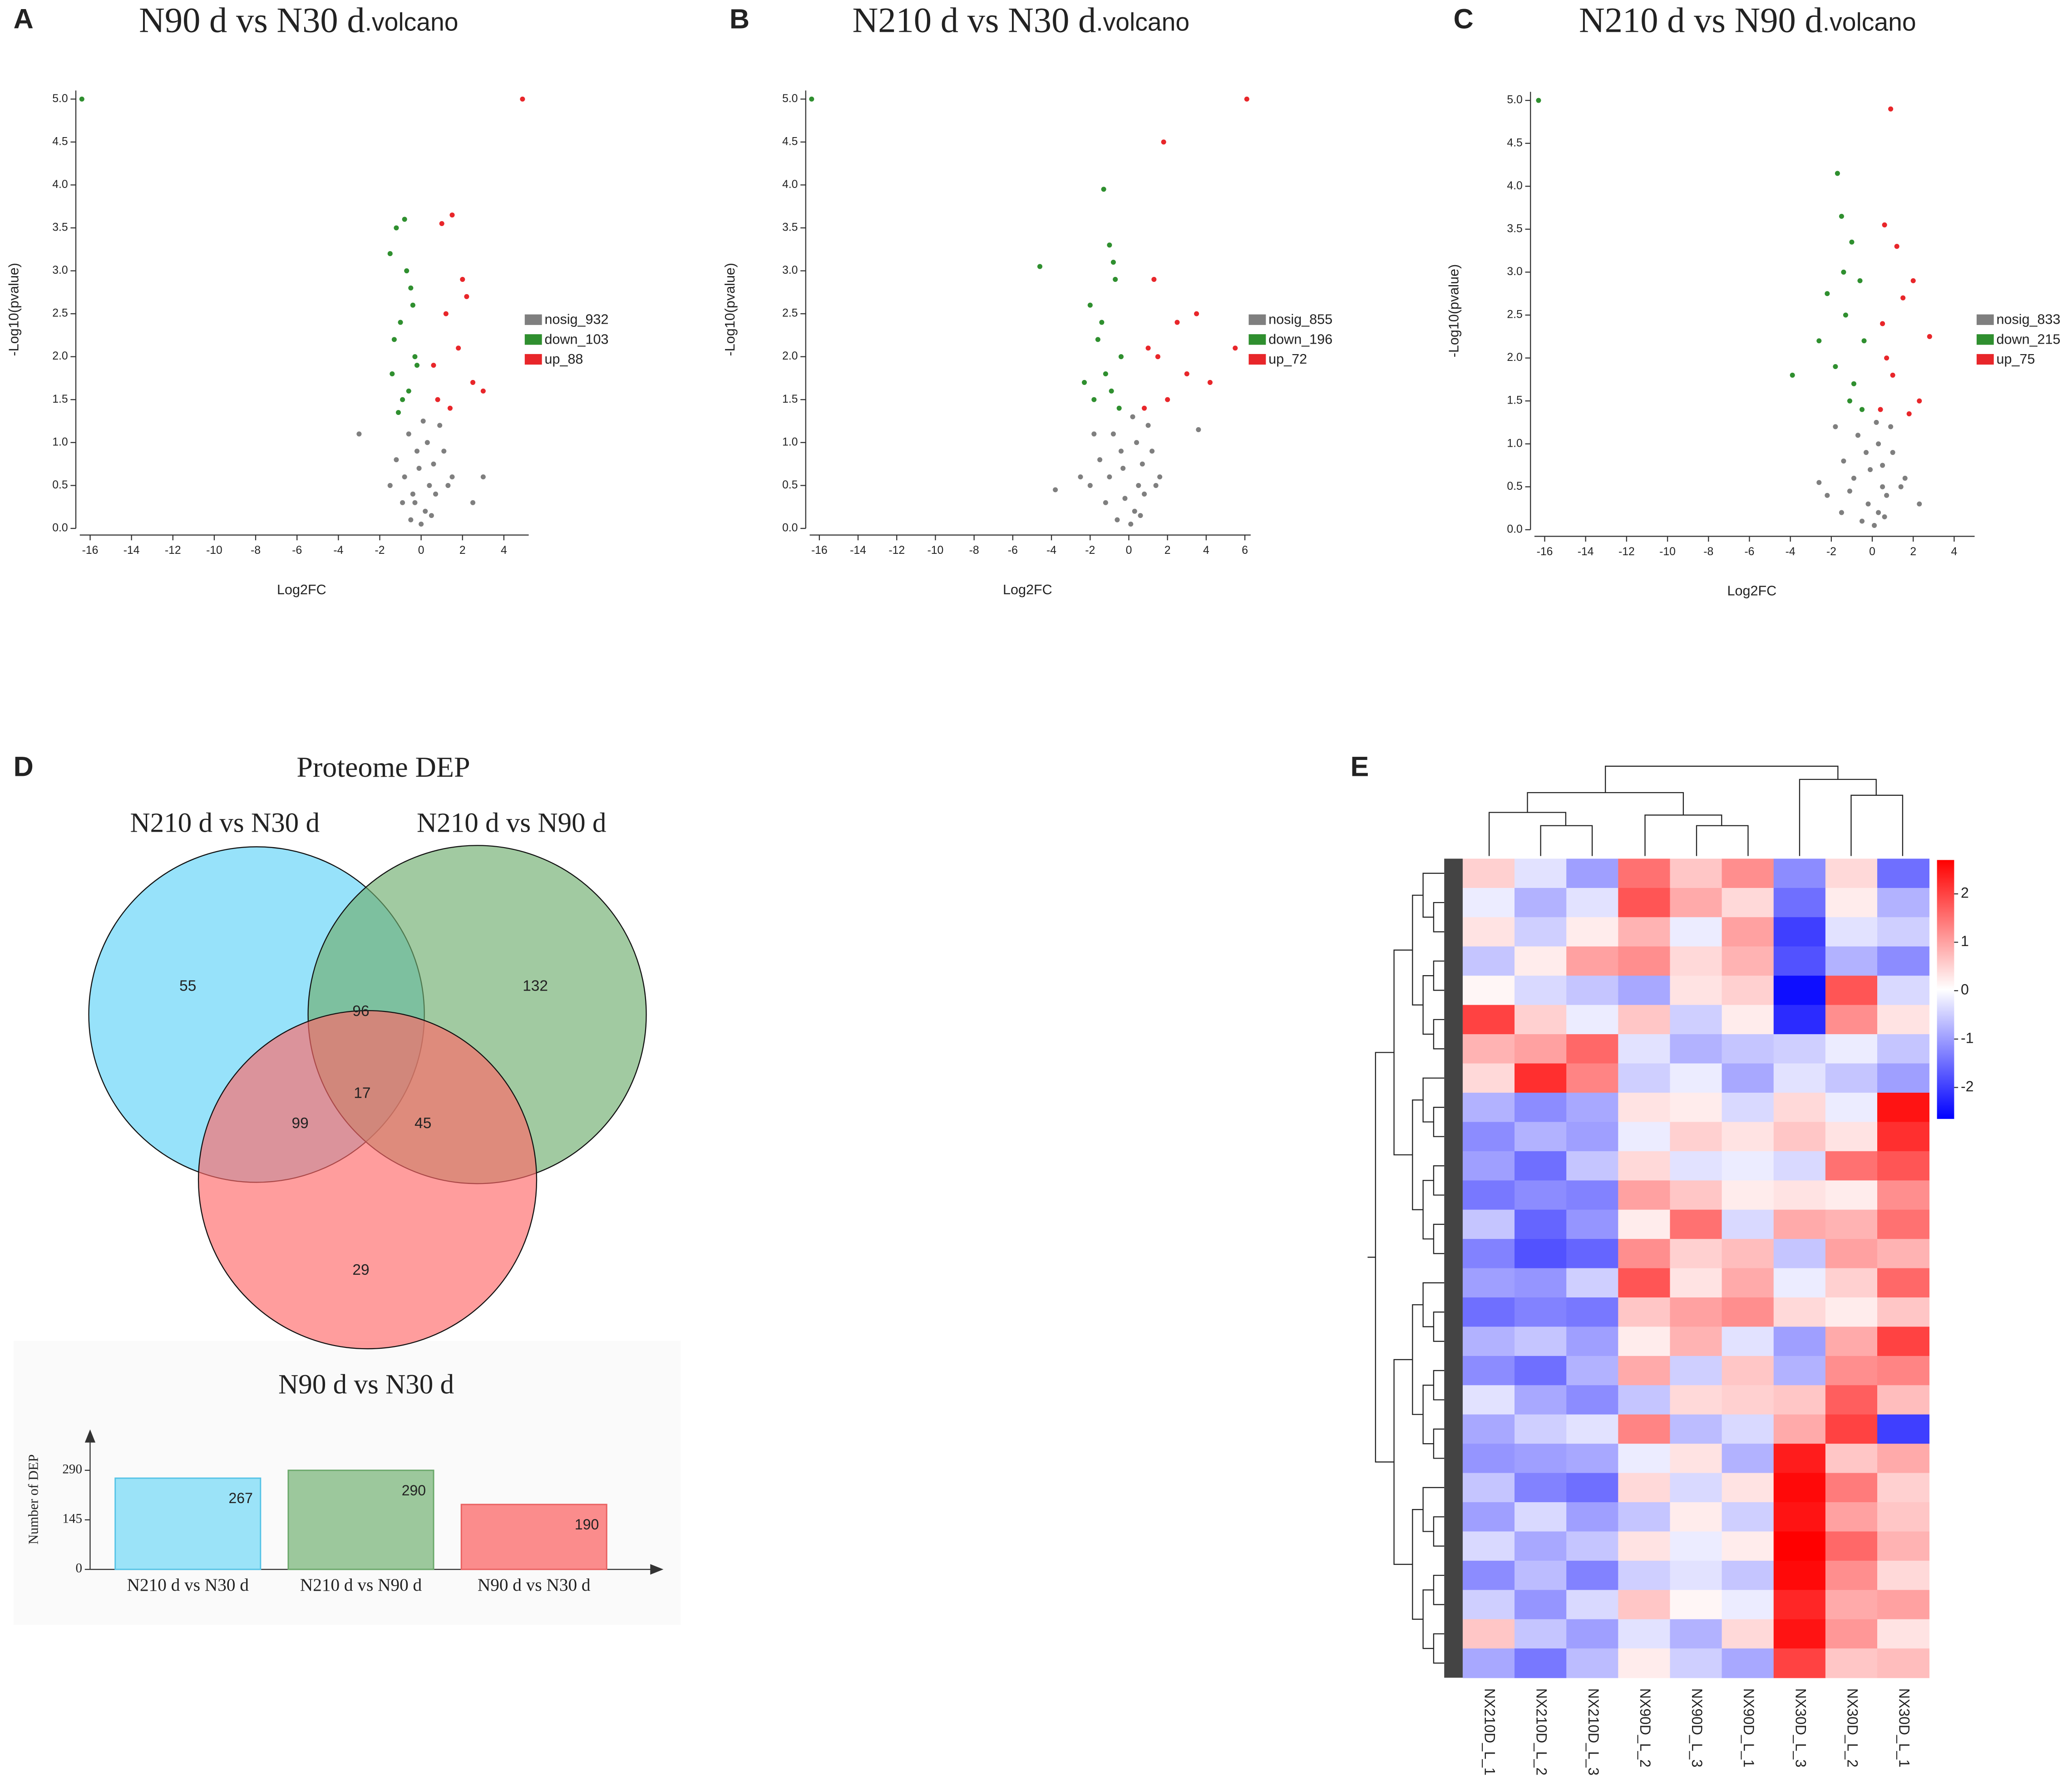 This screenshot has height=1790, width=2072. What do you see at coordinates (33, 1500) in the screenshot?
I see `y-axis-label: Number of DEP` at bounding box center [33, 1500].